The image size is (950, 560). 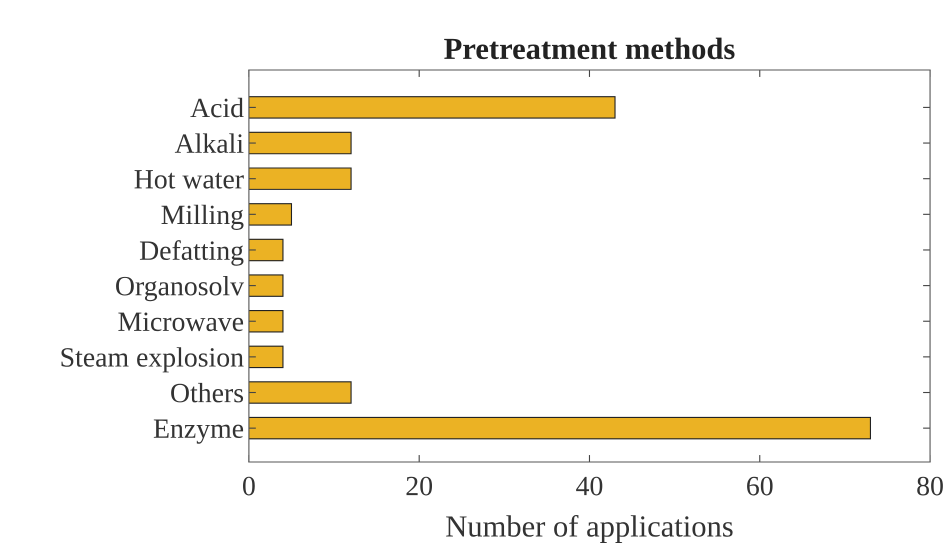 I want to click on y-tick-label: Enzyme, so click(x=199, y=432).